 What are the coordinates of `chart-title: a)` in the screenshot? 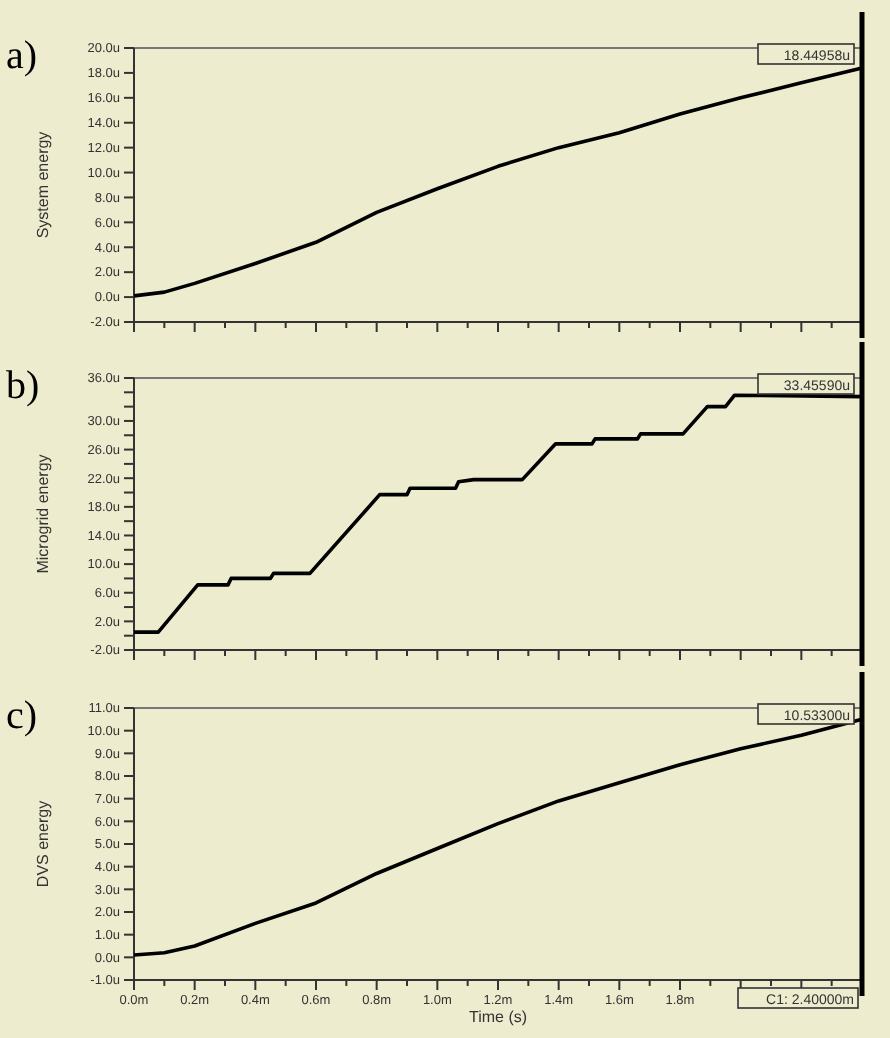 It's located at (22, 56).